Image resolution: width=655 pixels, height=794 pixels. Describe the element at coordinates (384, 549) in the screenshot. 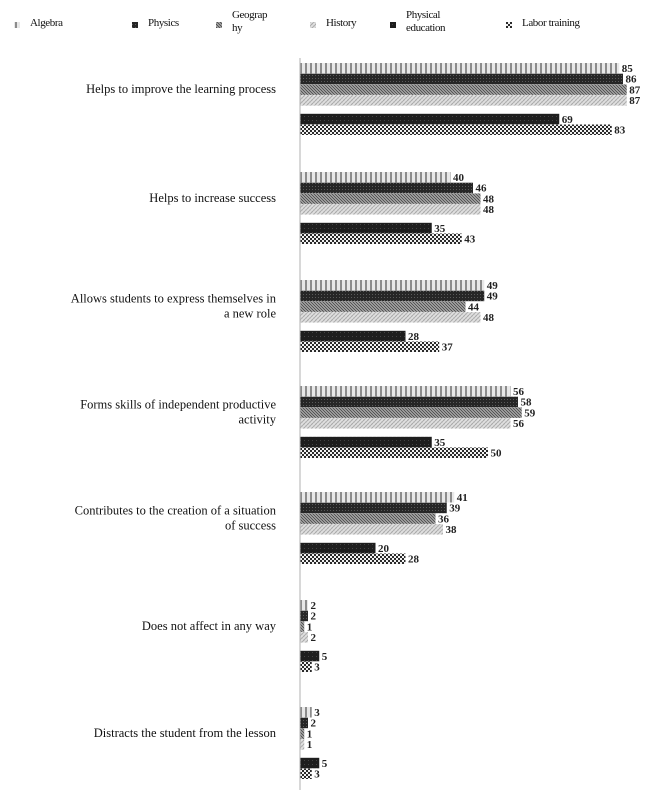

I see `data-label: 20` at that location.